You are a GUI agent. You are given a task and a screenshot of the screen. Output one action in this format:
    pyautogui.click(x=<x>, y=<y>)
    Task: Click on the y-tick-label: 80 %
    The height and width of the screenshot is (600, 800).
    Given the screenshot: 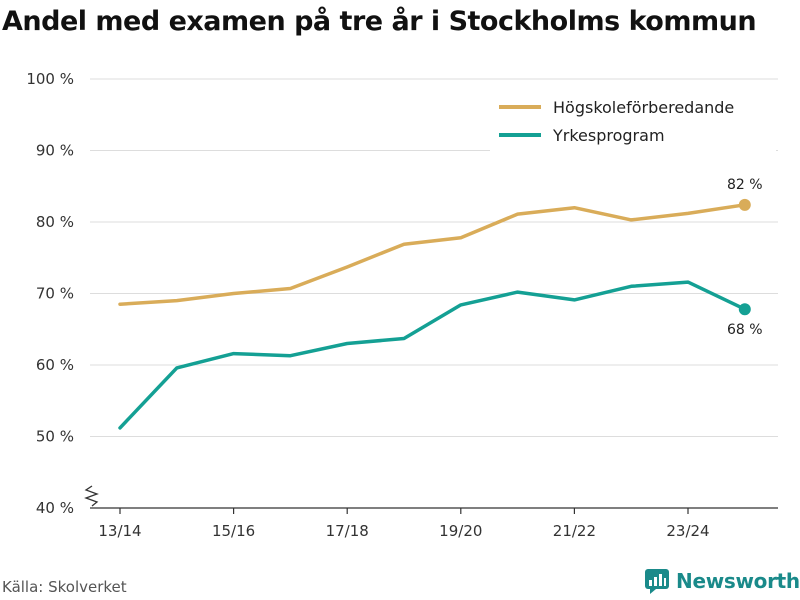 What is the action you would take?
    pyautogui.click(x=55, y=222)
    